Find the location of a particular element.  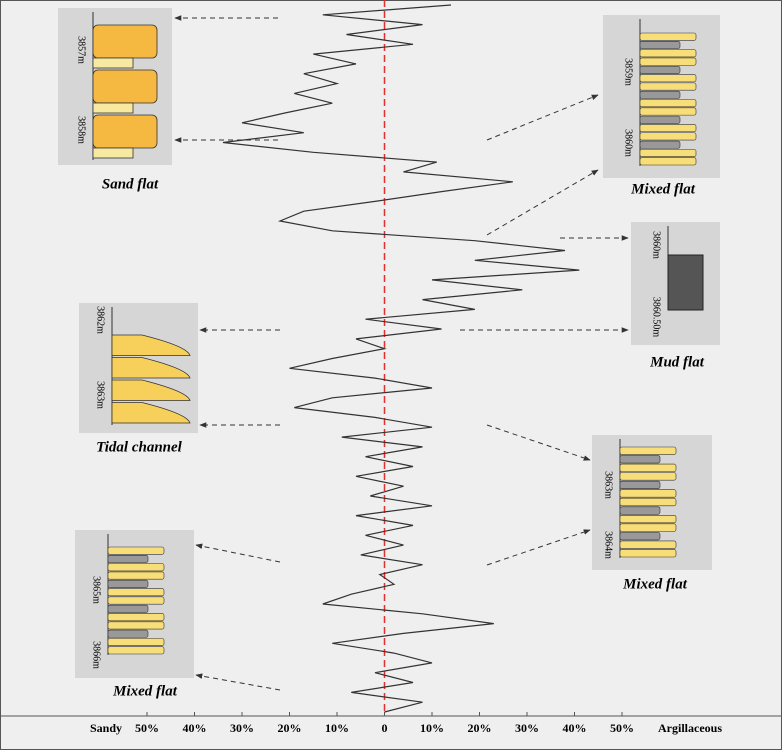

depth-label: 3857m is located at coordinates (81, 50).